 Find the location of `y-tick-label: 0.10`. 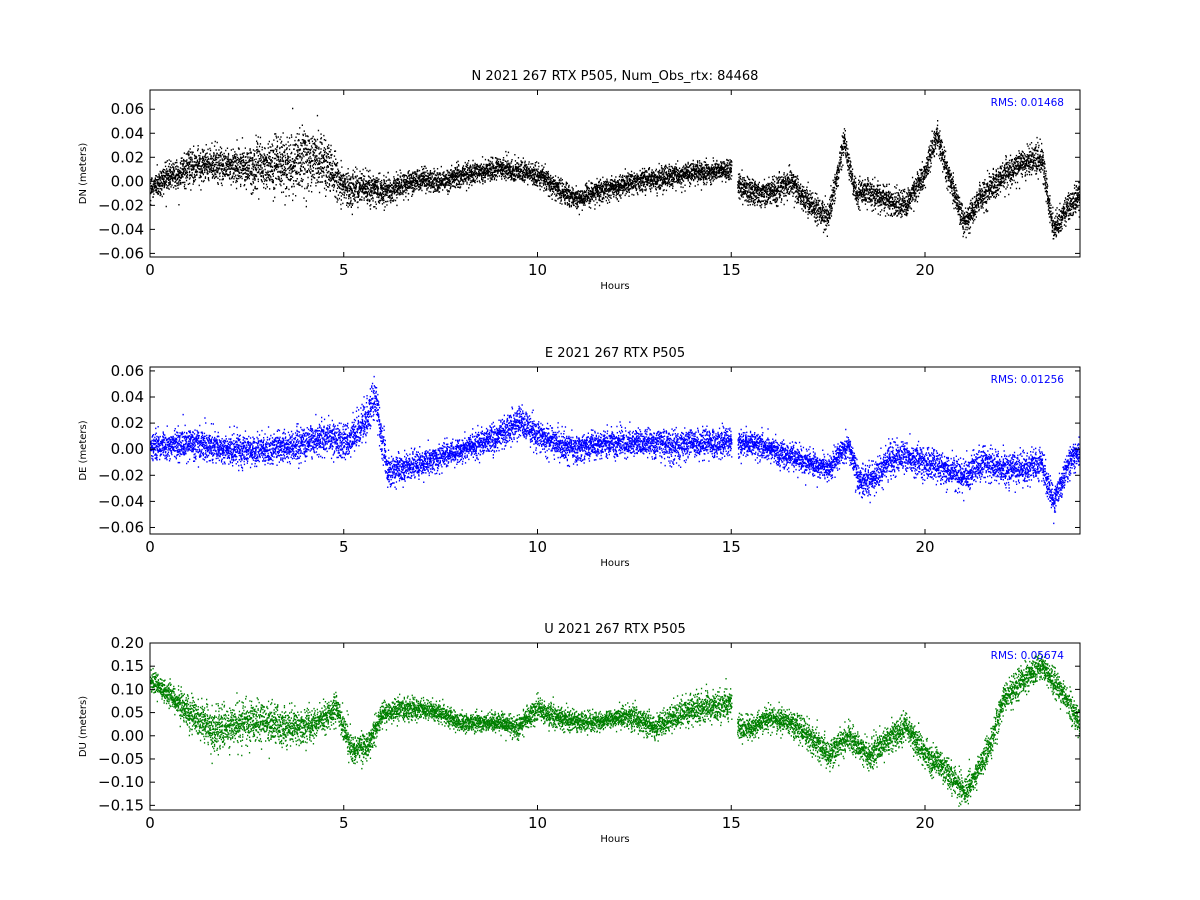

y-tick-label: 0.10 is located at coordinates (127, 689).